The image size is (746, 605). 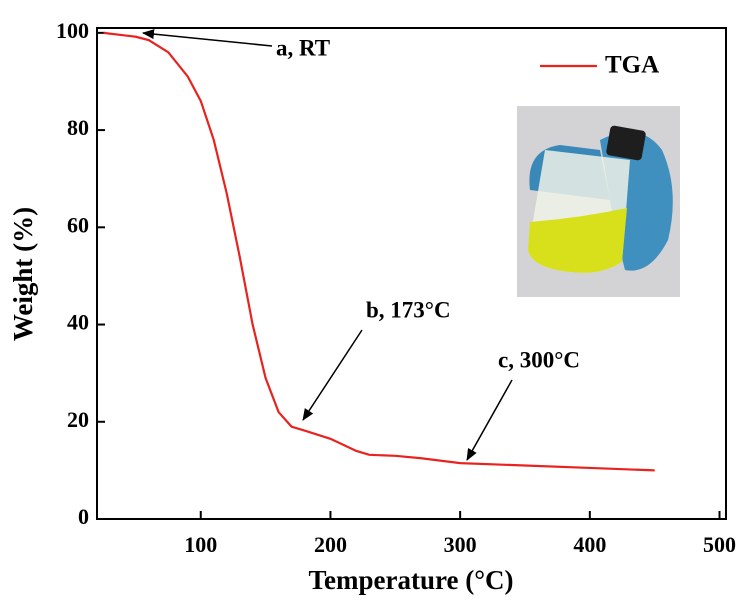 What do you see at coordinates (78, 419) in the screenshot?
I see `y-tick-label: 20` at bounding box center [78, 419].